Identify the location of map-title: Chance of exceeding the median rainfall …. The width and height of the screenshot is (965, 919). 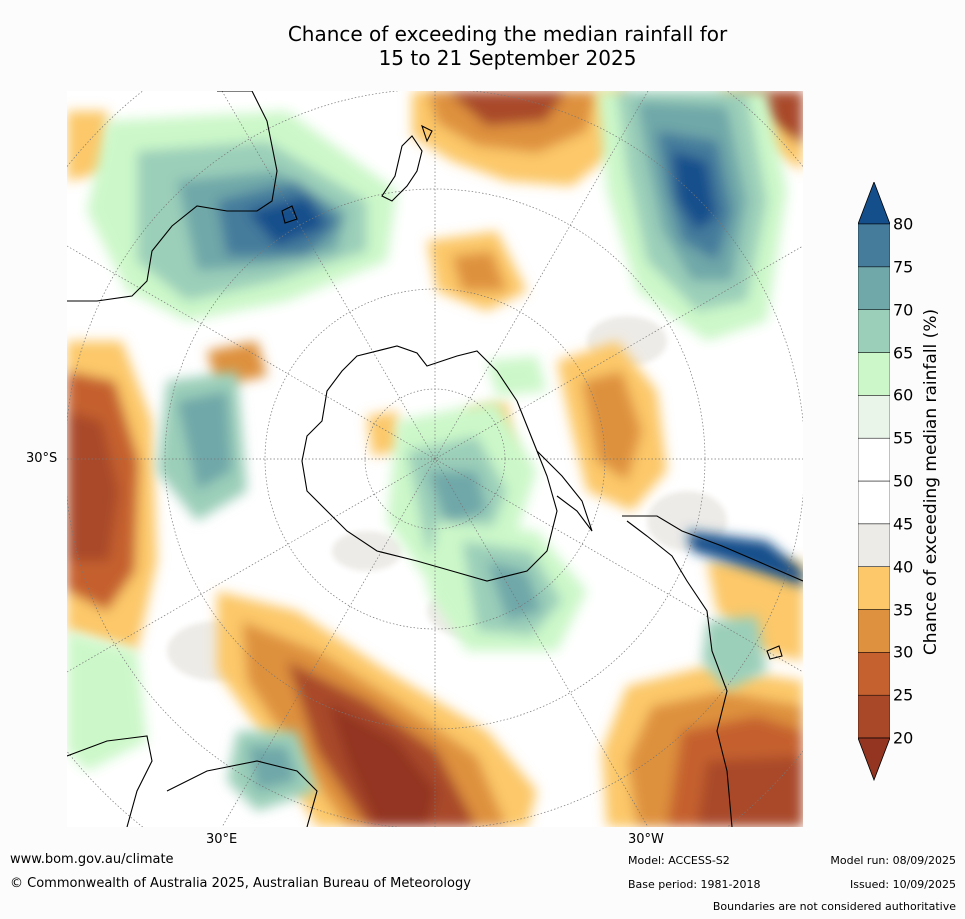
(482, 46).